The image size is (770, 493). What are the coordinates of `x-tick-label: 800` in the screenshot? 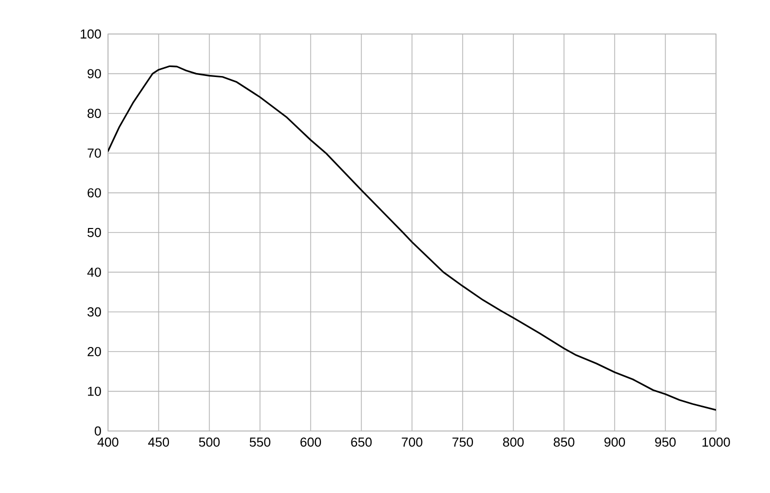 It's located at (513, 442).